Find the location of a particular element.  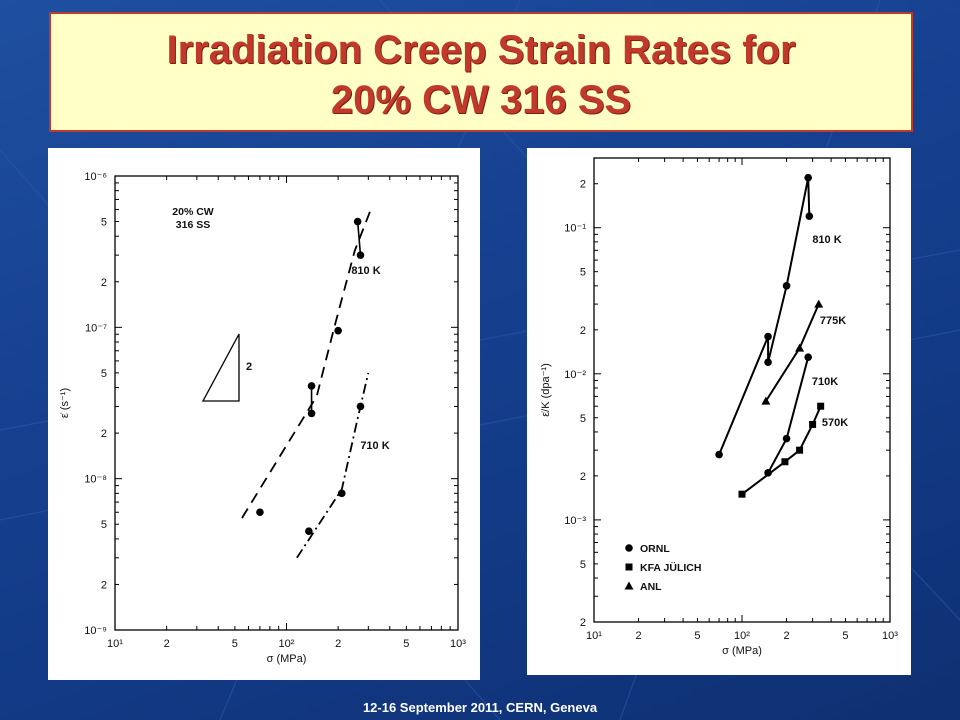

series-label: 710 K is located at coordinates (374, 446).